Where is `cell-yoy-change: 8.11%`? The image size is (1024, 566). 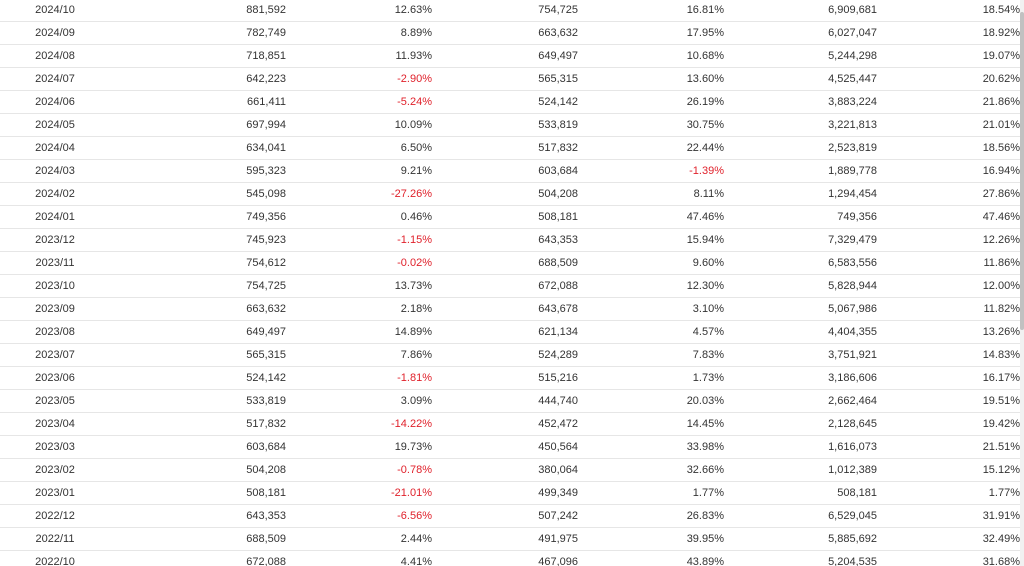 cell-yoy-change: 8.11% is located at coordinates (651, 194).